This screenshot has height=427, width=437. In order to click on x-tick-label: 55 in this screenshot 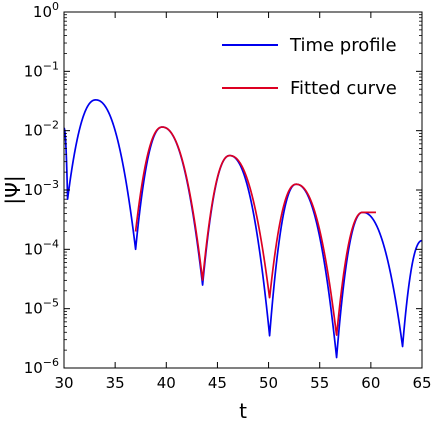, I will do `click(319, 383)`.